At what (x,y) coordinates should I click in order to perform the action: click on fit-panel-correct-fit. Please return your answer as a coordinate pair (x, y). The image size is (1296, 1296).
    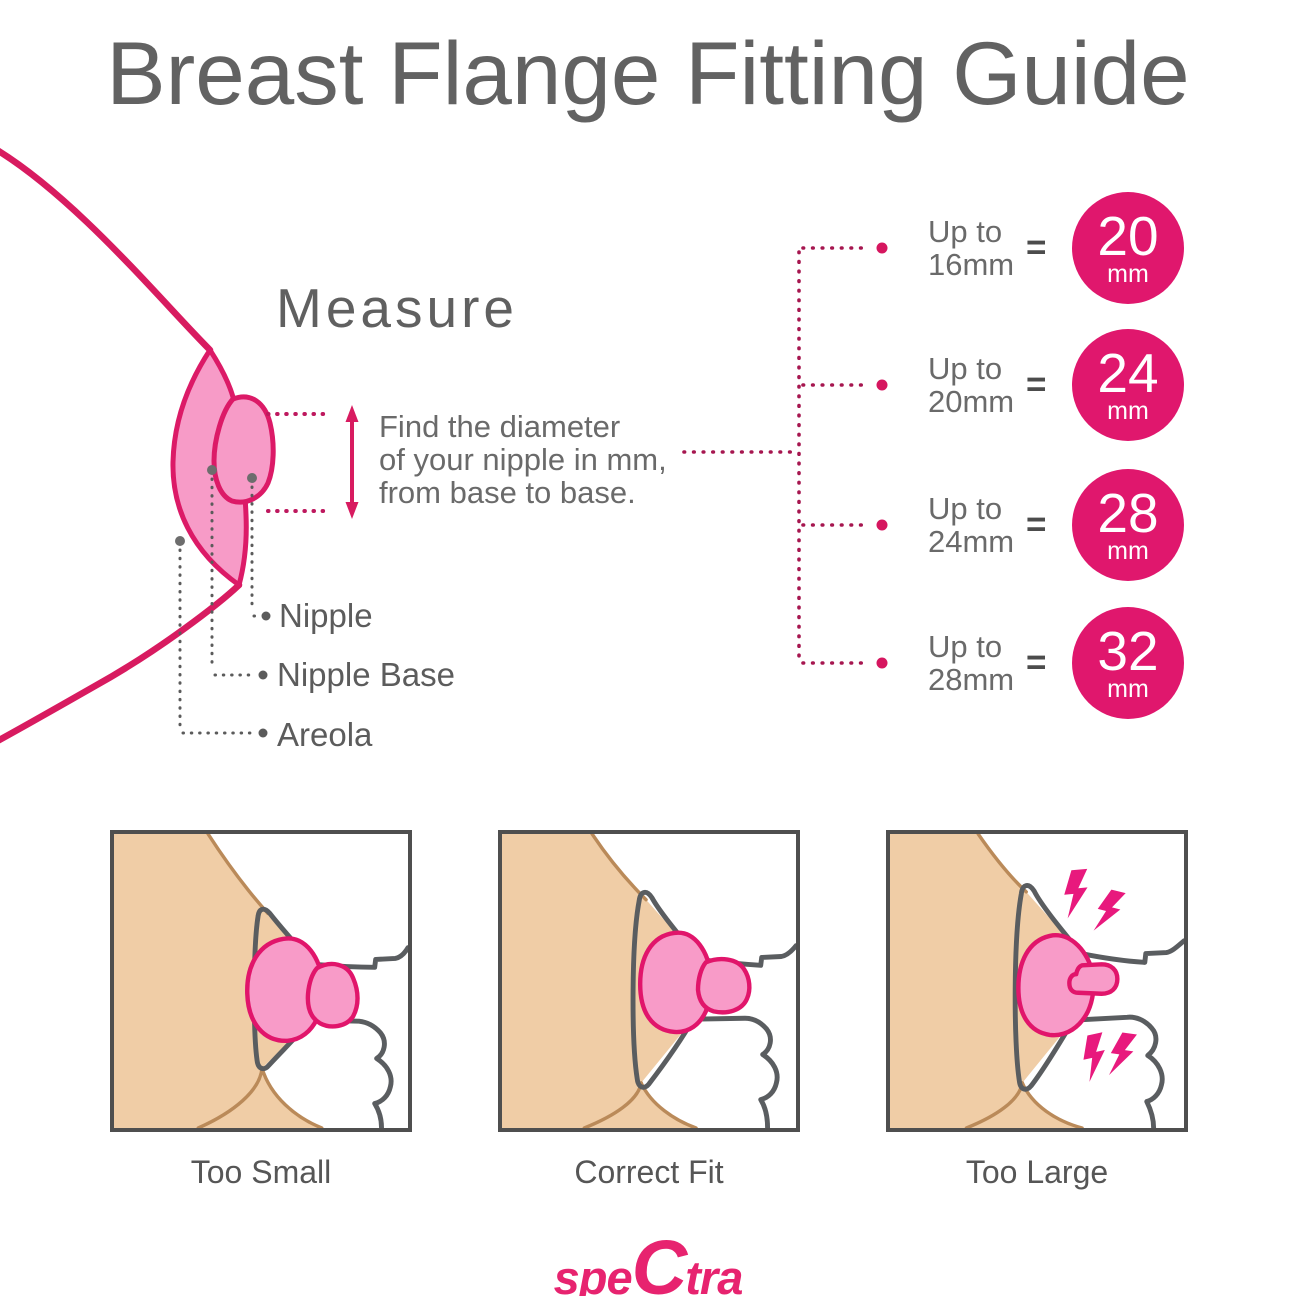
    Looking at the image, I should click on (649, 981).